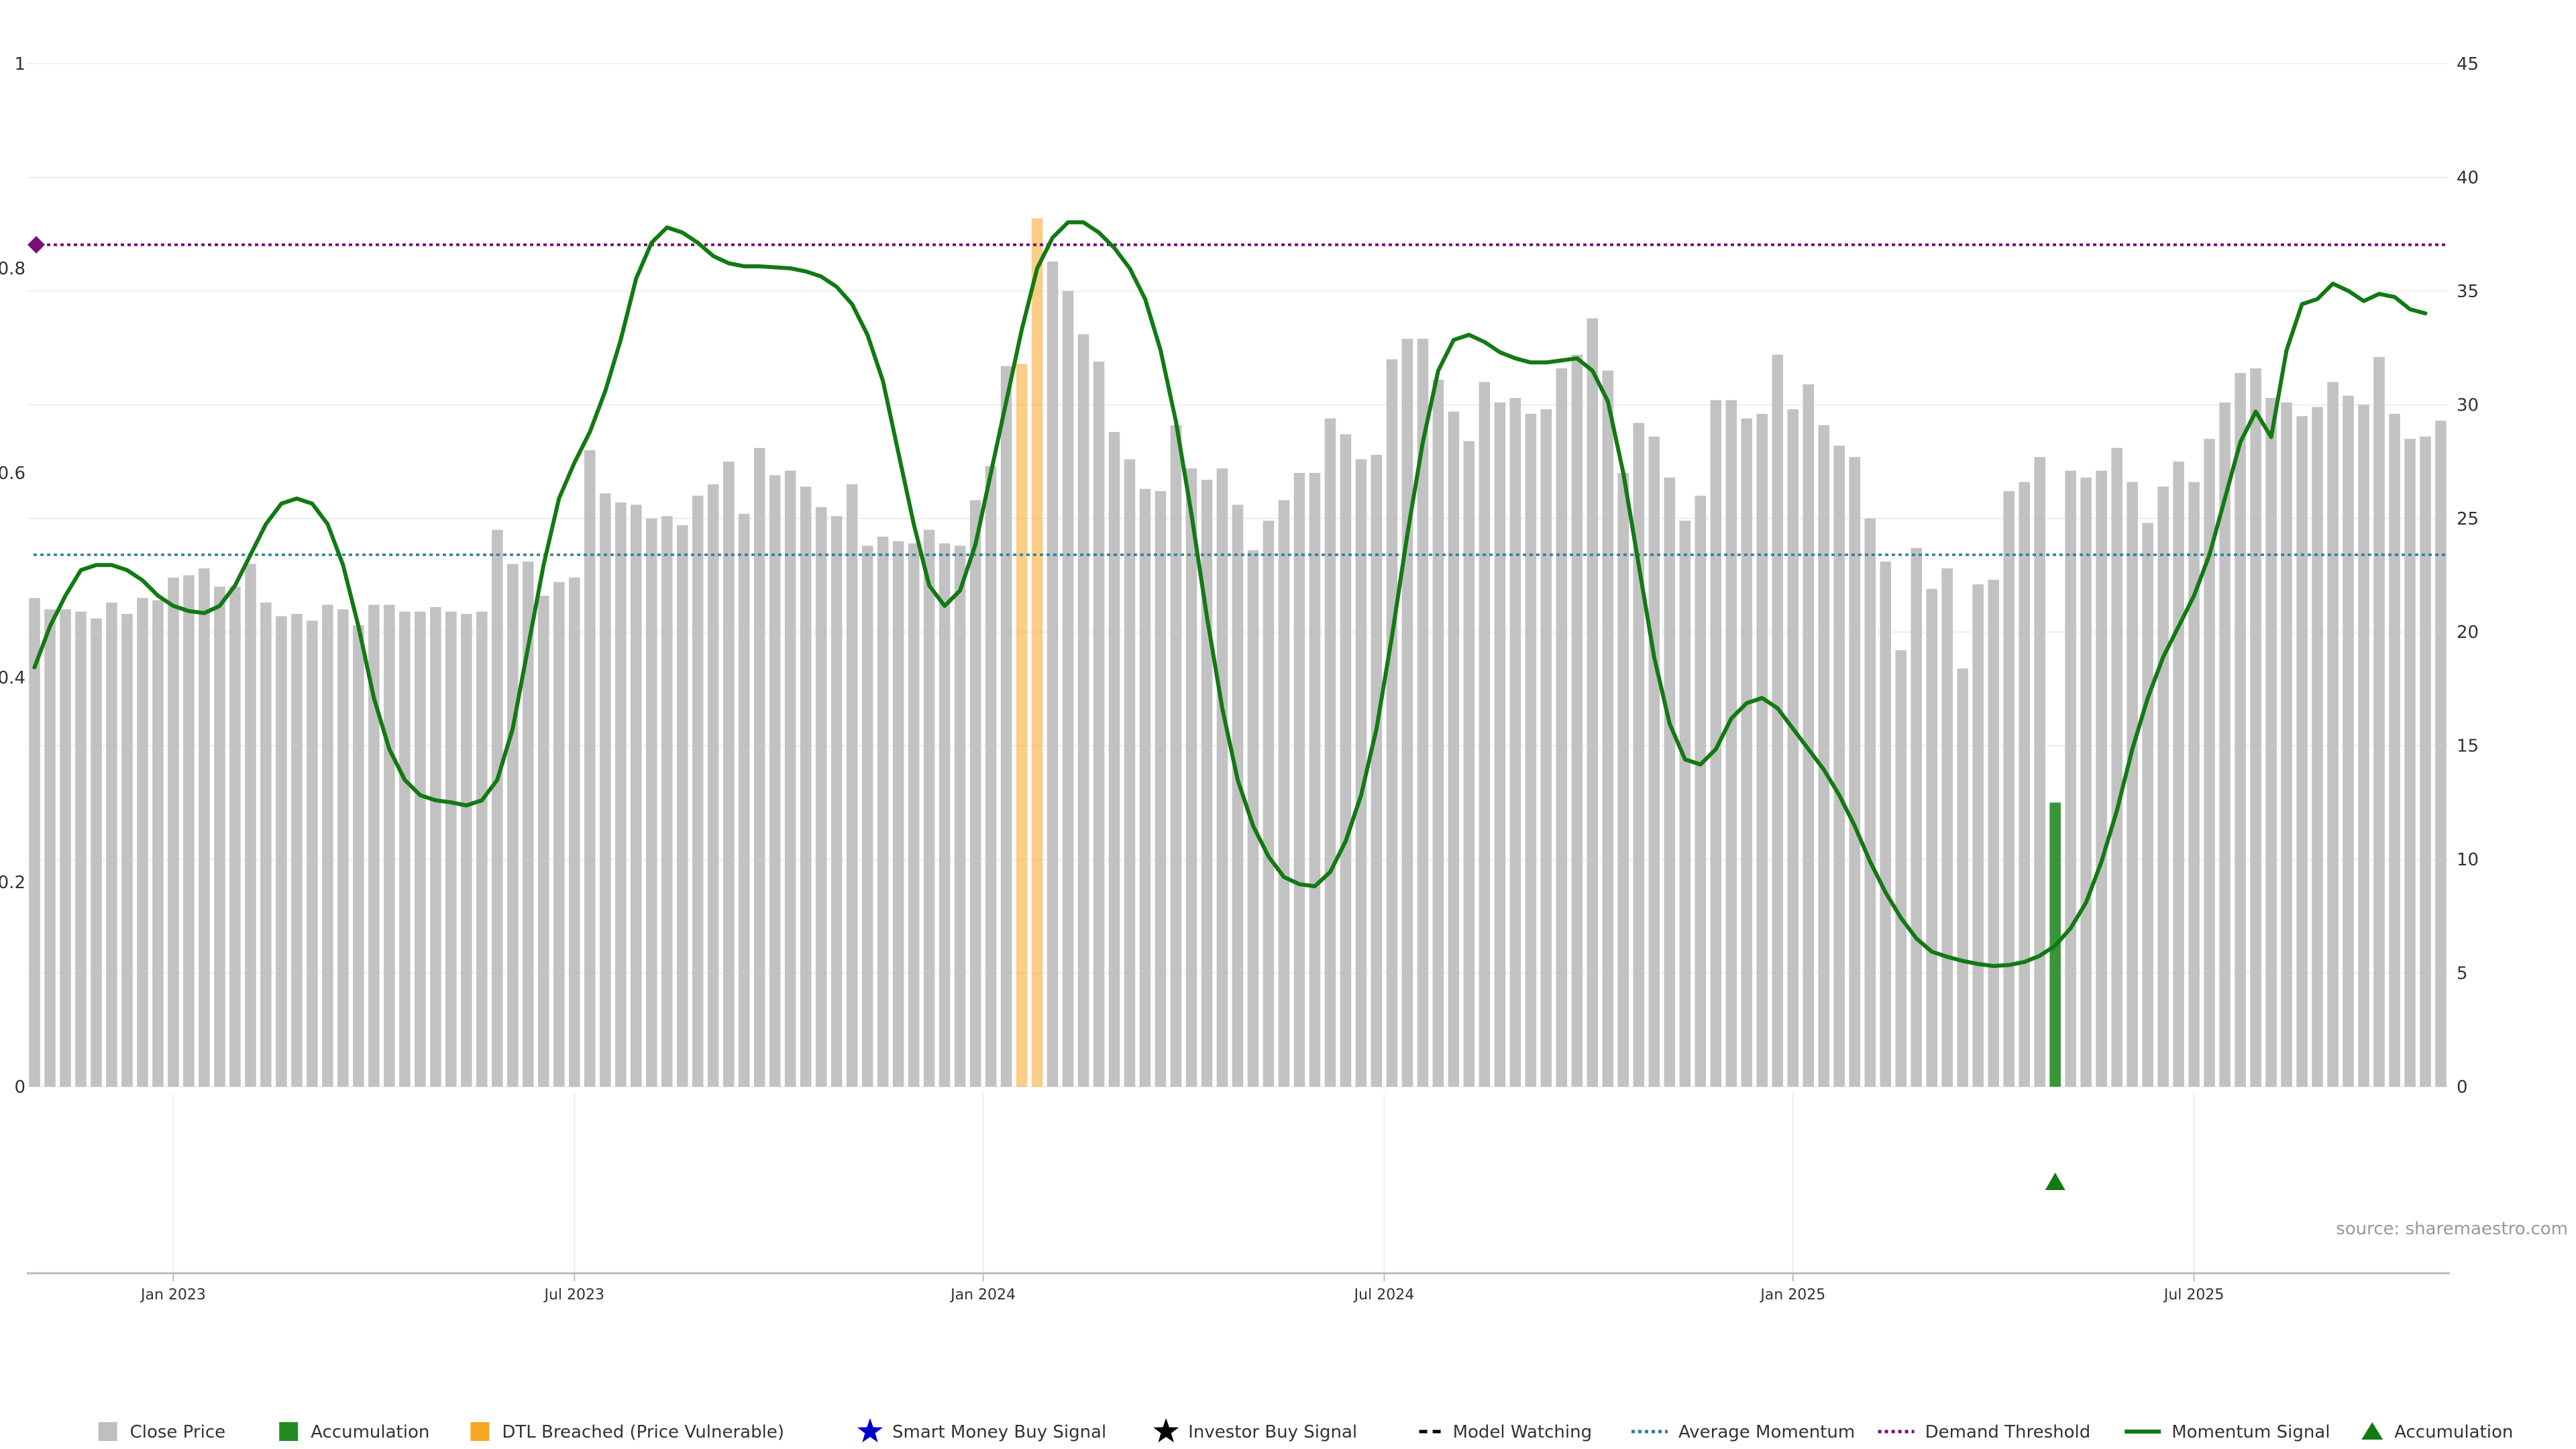 This screenshot has height=1449, width=2576. I want to click on legend-item: Investor Buy Signal, so click(1255, 1430).